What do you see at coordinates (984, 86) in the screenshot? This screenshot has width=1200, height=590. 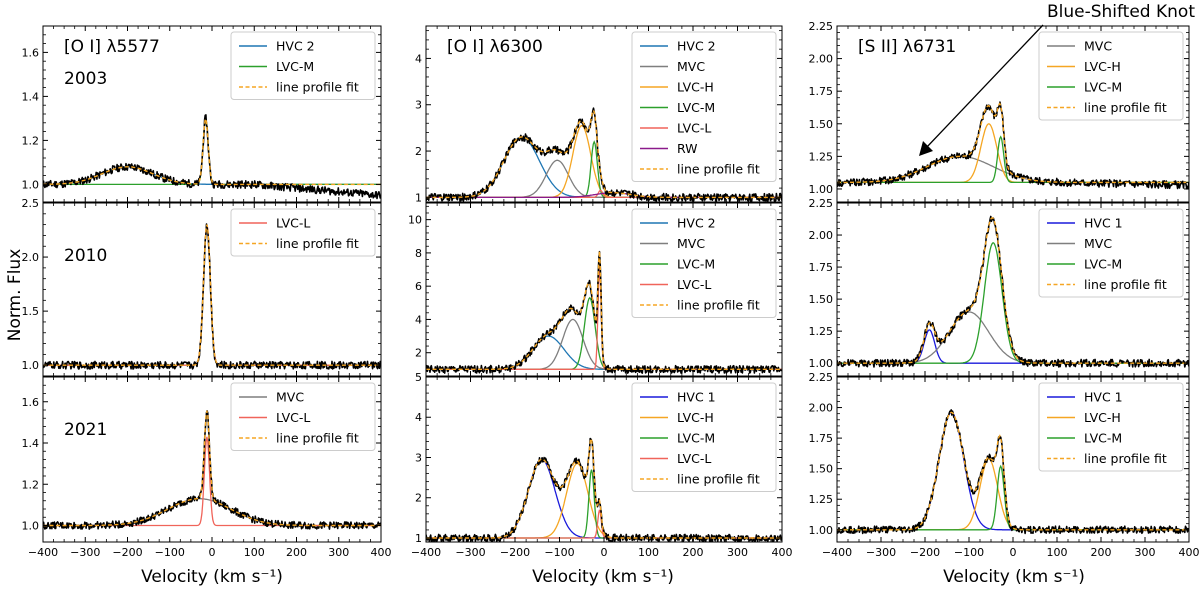 I see `annotation-arrow` at bounding box center [984, 86].